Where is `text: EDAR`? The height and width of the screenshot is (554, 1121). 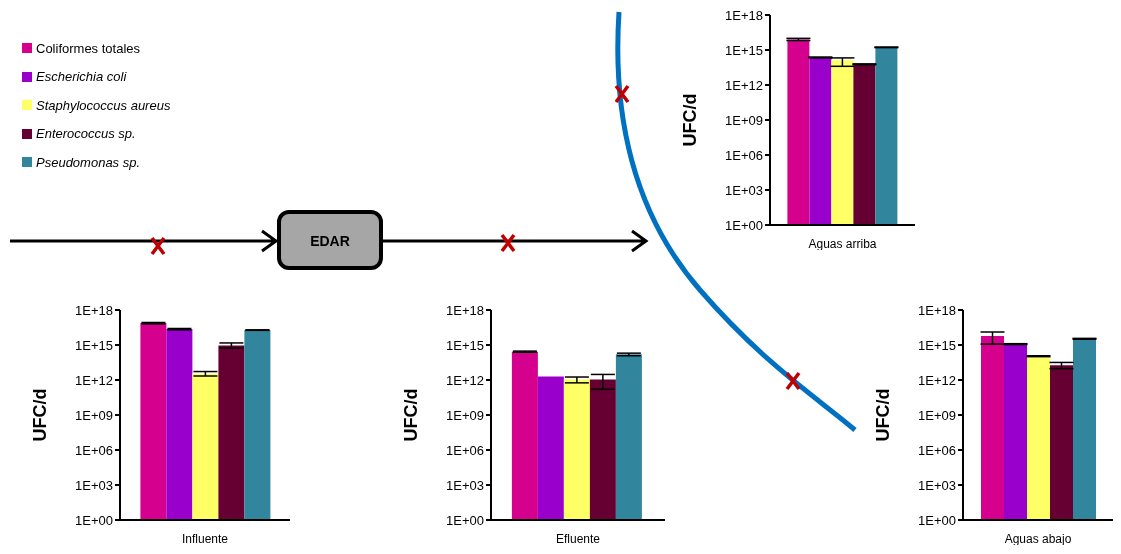 text: EDAR is located at coordinates (330, 241).